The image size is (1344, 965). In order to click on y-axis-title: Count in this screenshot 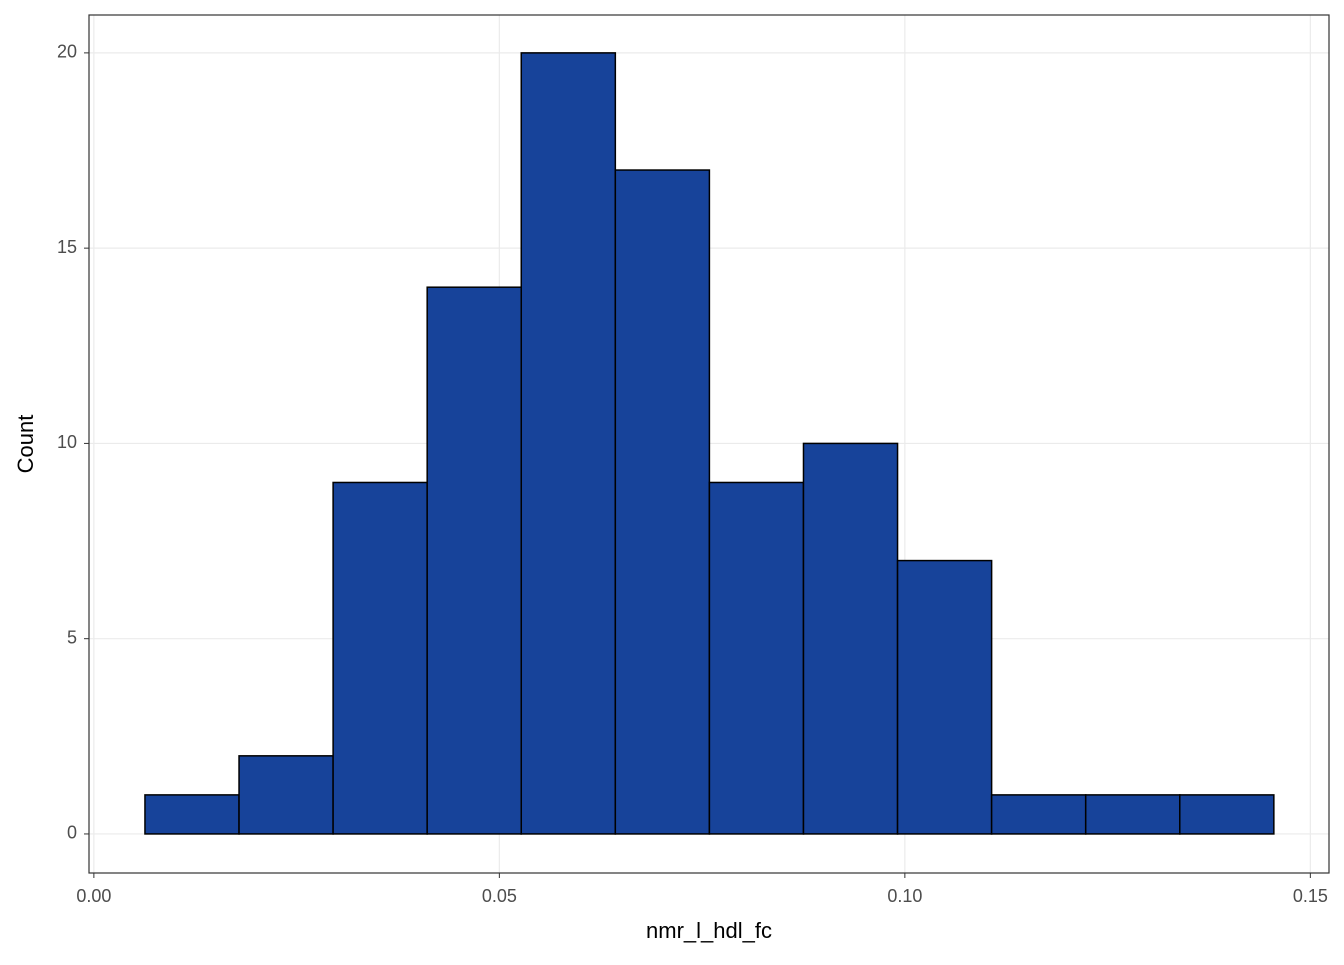, I will do `click(25, 444)`.